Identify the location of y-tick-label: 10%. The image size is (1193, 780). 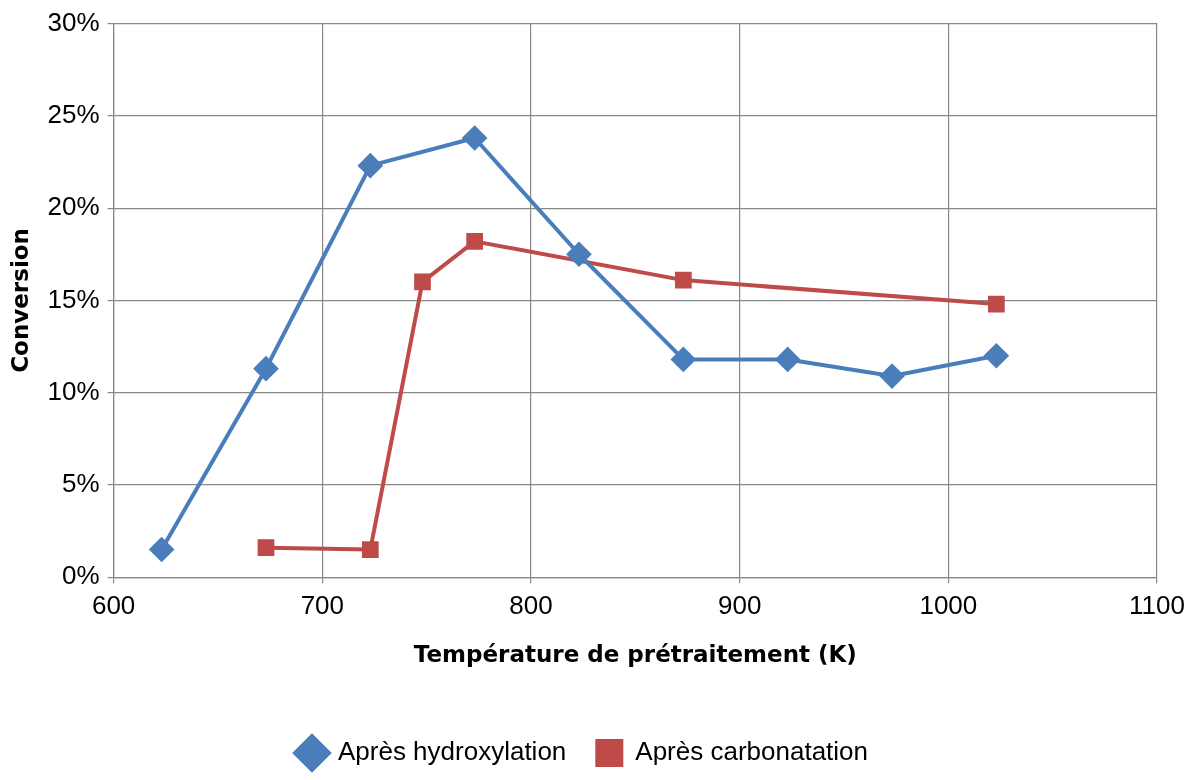
(73, 390).